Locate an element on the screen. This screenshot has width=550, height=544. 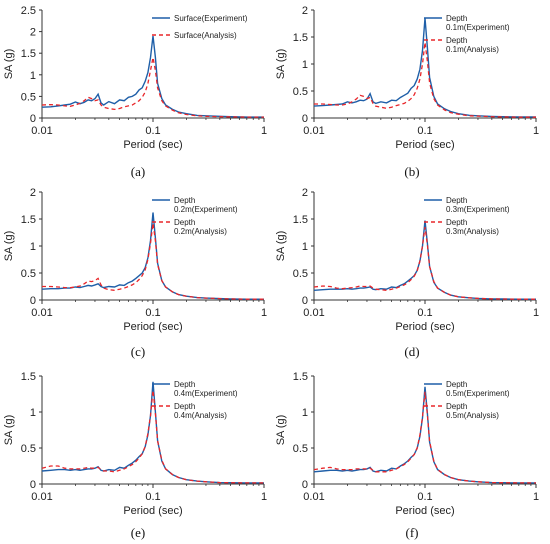
panel-caption: (c) is located at coordinates (138, 351).